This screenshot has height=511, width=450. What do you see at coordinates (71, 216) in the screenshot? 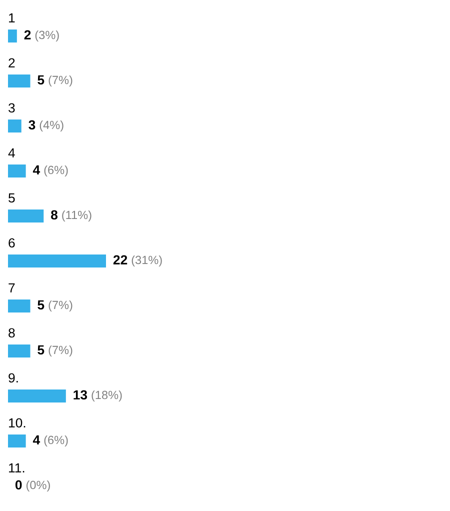
I see `data-label: 8 (11%)` at bounding box center [71, 216].